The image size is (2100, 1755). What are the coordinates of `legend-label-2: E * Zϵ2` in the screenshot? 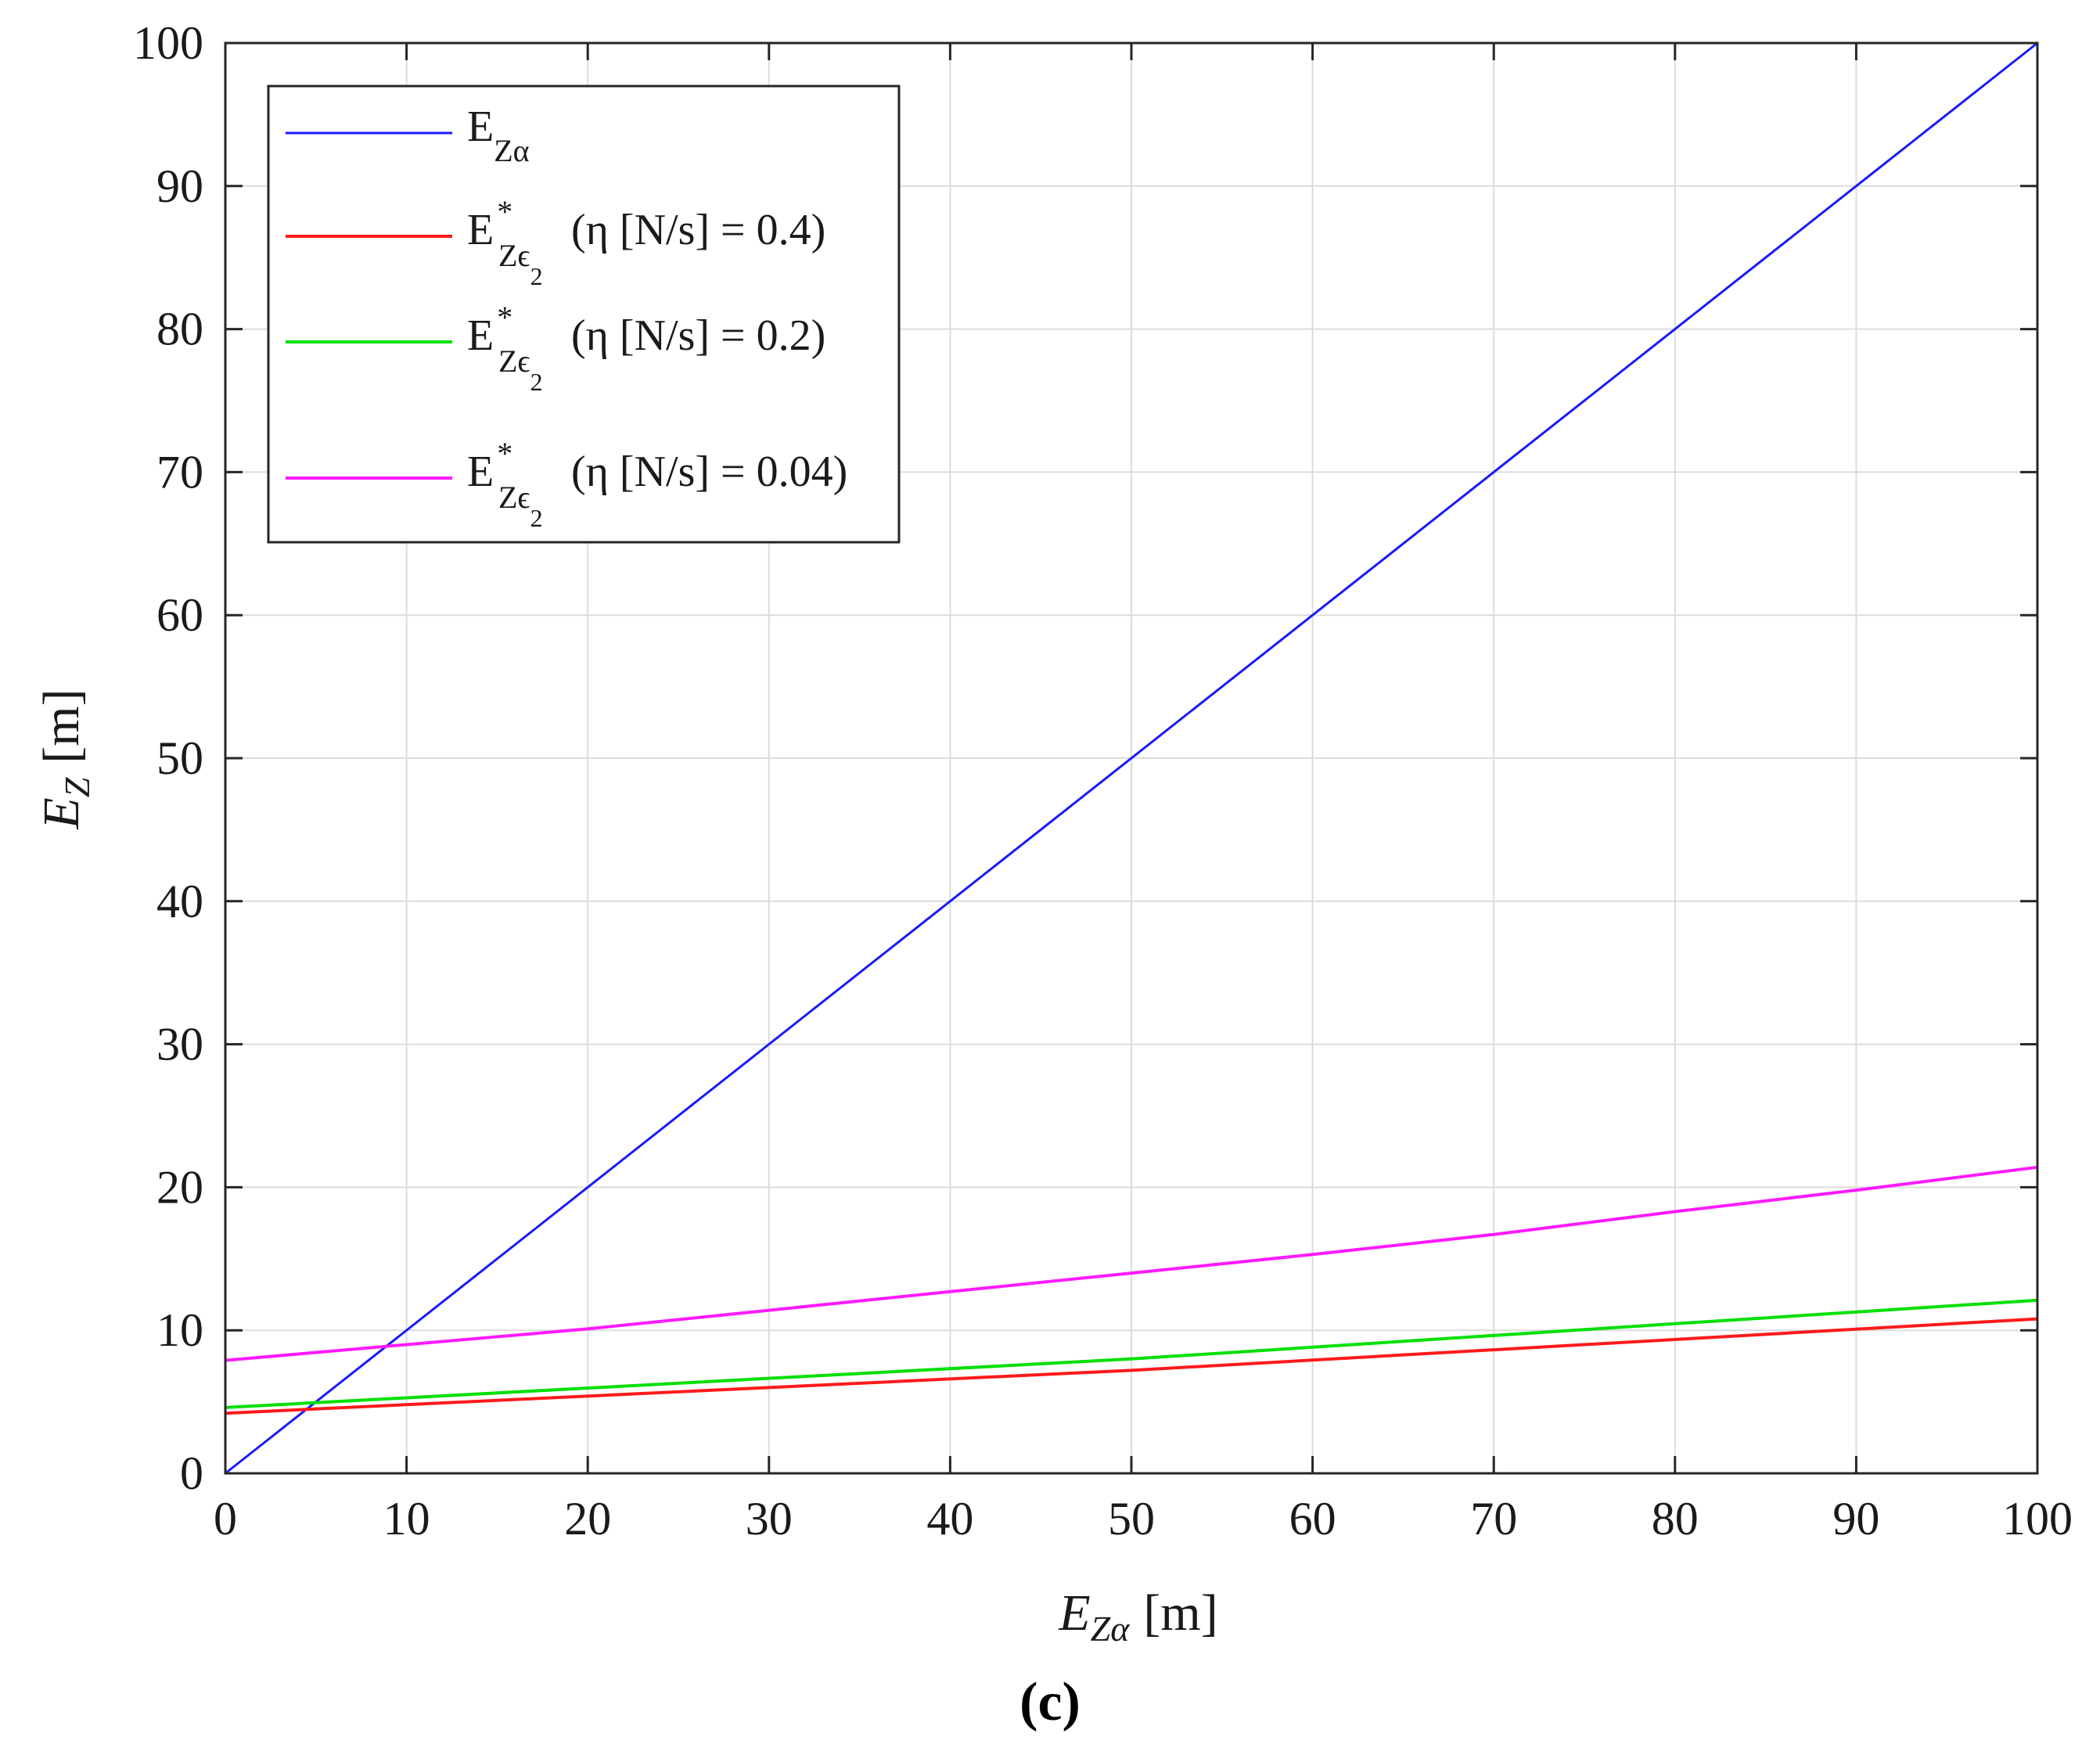 It's located at (505, 242).